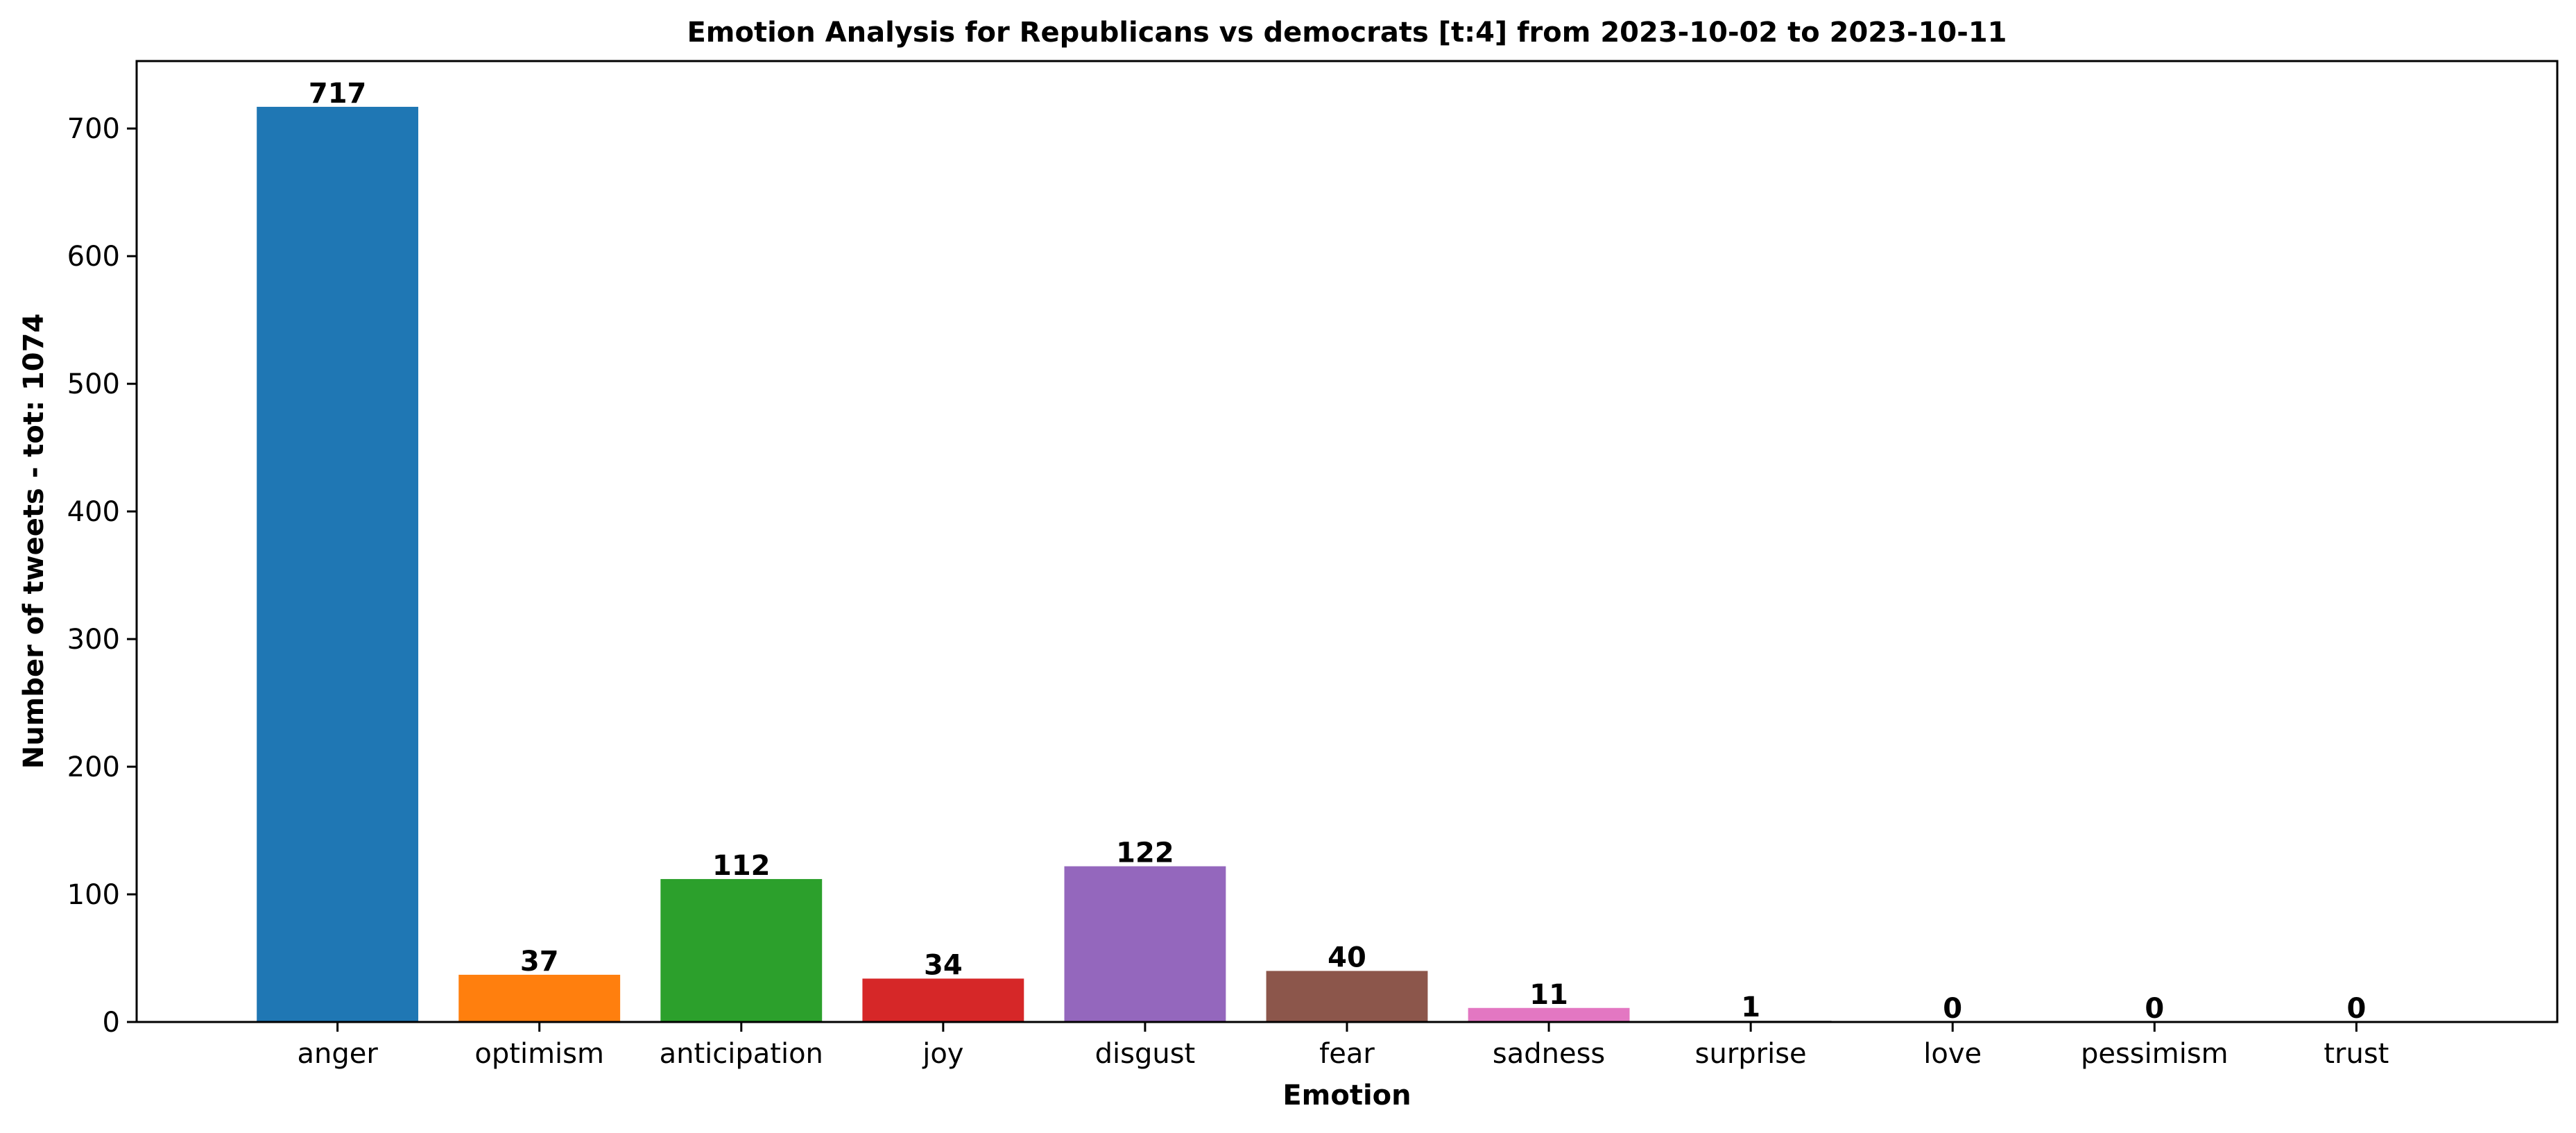  I want to click on bar-anger, so click(338, 564).